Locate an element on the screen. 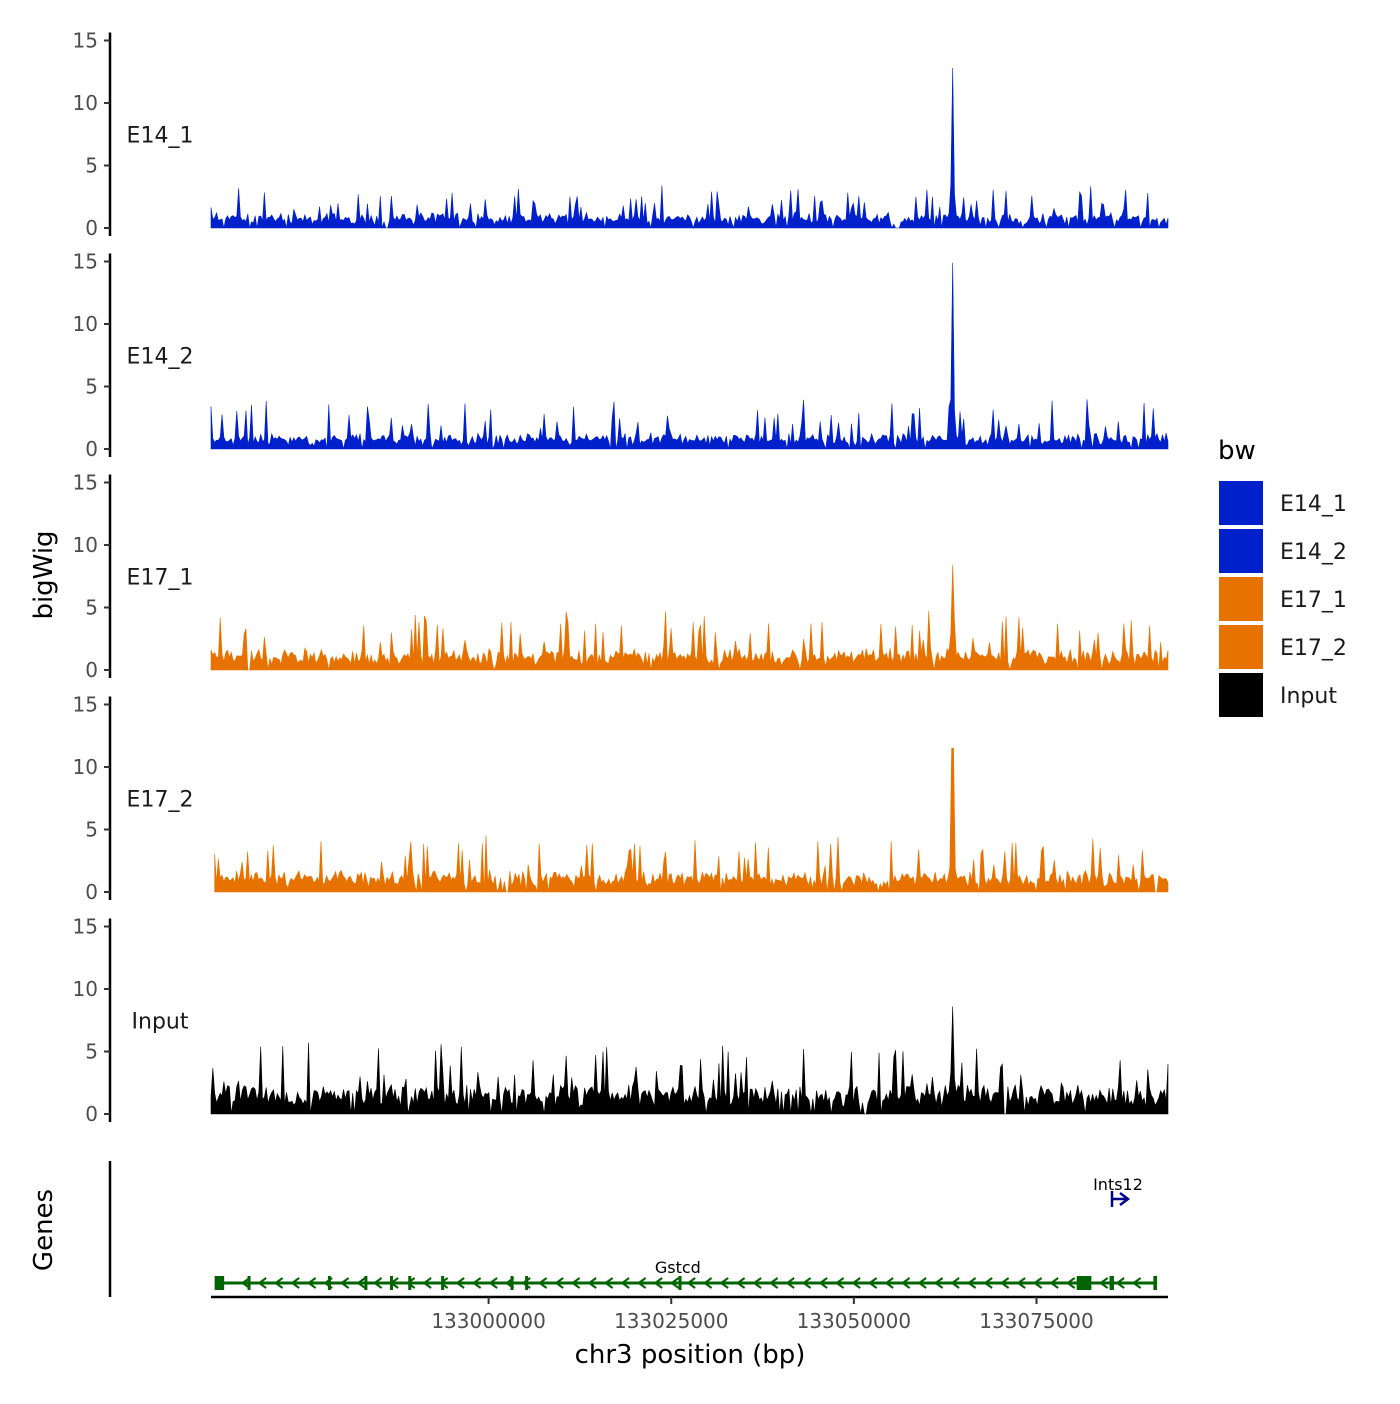 The image size is (1400, 1404). track-e14-2: 0 5 10 15 E14_2 is located at coordinates (621, 355).